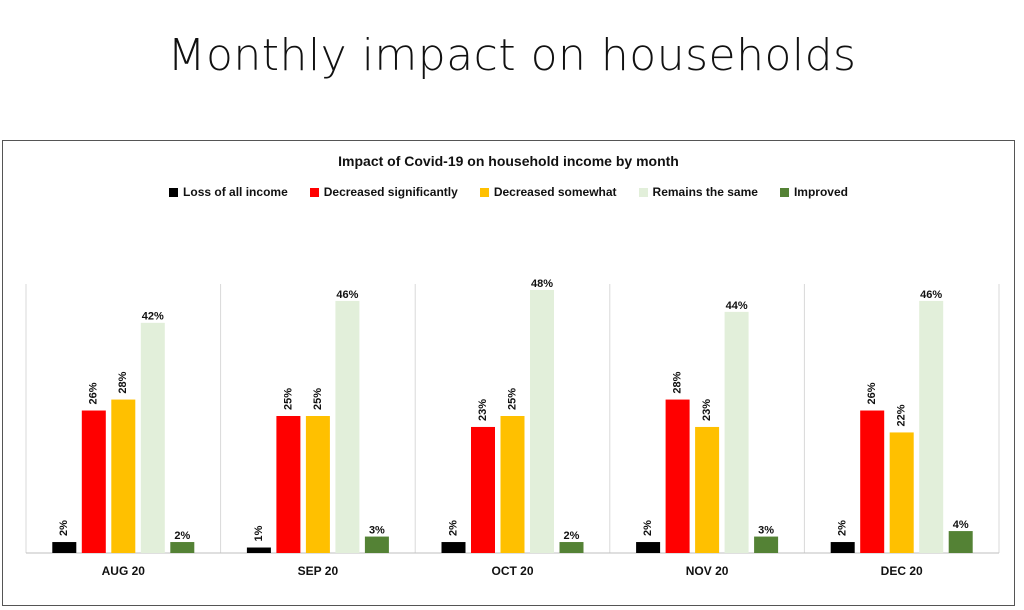  Describe the element at coordinates (705, 192) in the screenshot. I see `legend-label: Remains the same` at that location.